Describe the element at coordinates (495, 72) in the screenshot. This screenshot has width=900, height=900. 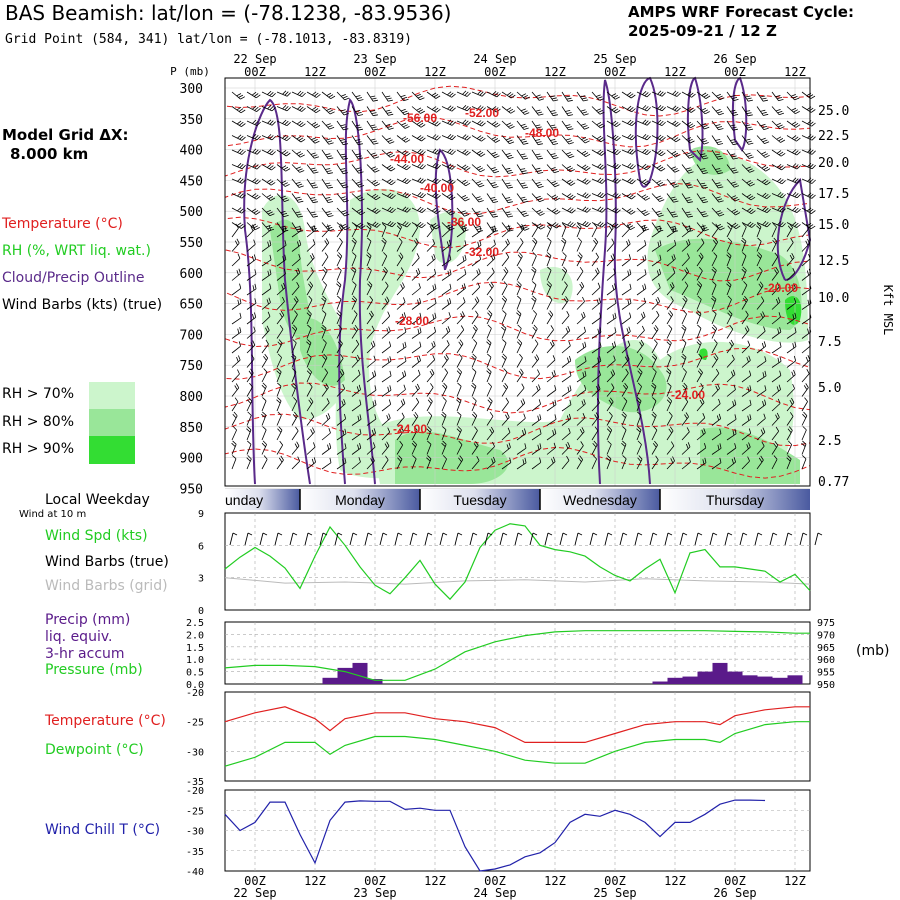
I see `top-time-tick: 00Z` at that location.